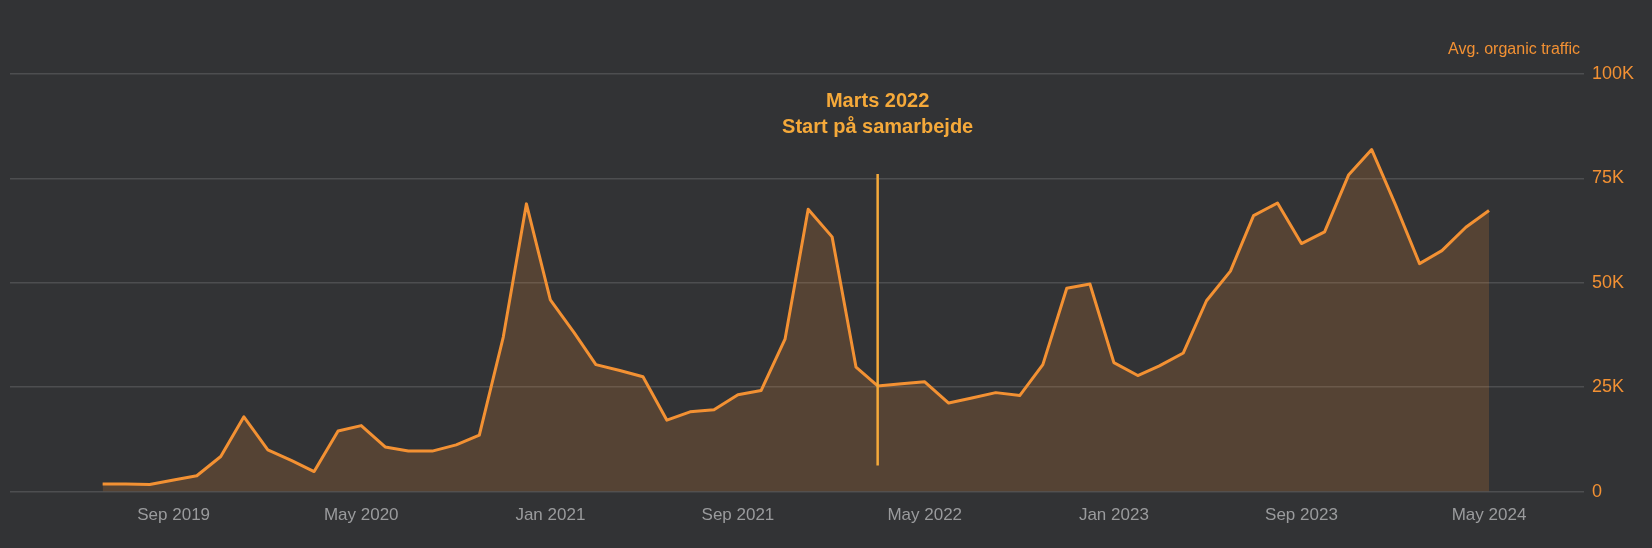 The width and height of the screenshot is (1652, 548). Describe the element at coordinates (1607, 177) in the screenshot. I see `y-tick-label: 75K` at that location.